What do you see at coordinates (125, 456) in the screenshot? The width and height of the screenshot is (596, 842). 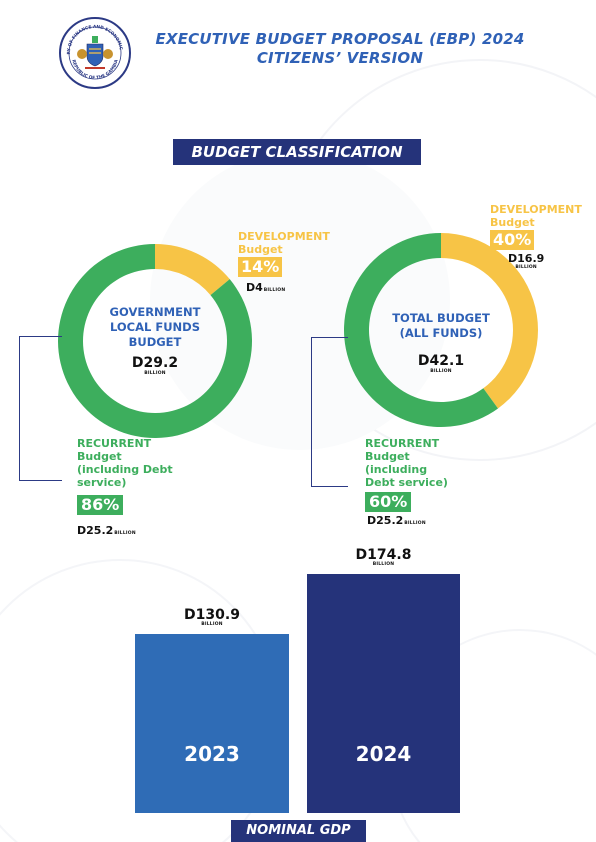 I see `donut1-recurrent-subtitle-1: Budget` at bounding box center [125, 456].